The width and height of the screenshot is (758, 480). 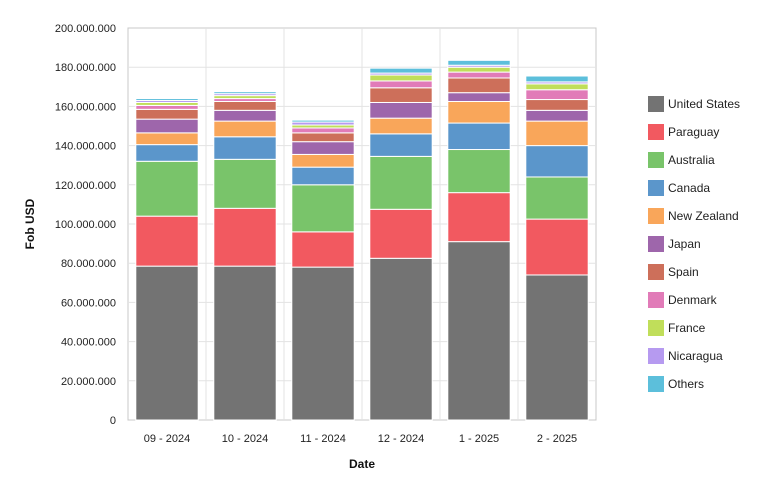 I want to click on legend-label: Others, so click(x=686, y=384).